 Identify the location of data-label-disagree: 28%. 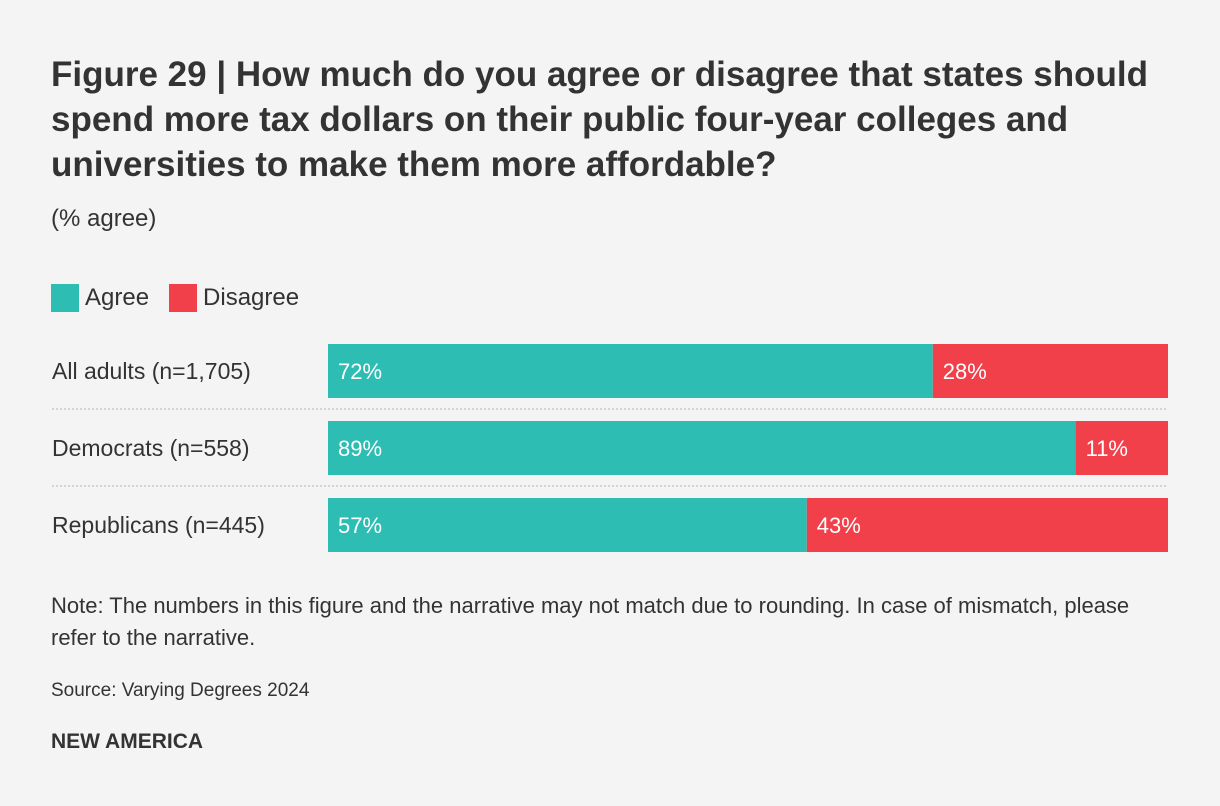
(965, 371).